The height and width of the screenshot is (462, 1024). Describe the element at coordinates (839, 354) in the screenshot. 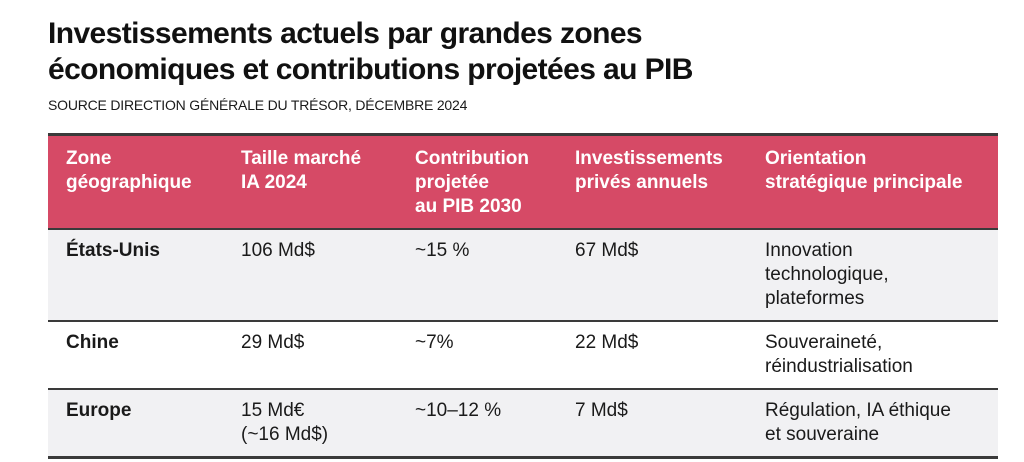

I see `cell-strategic-orientation: Souveraineté, réindustrialisation` at that location.